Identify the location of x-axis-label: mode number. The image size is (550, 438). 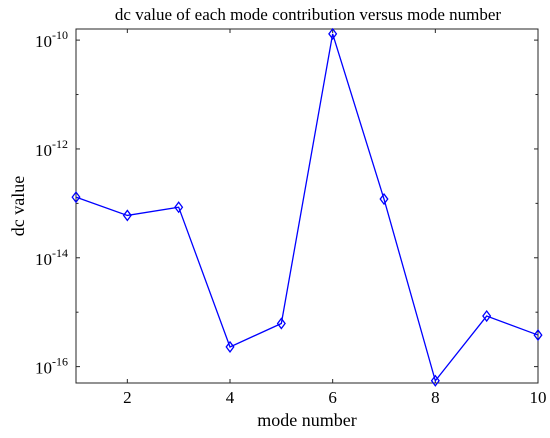
(306, 420).